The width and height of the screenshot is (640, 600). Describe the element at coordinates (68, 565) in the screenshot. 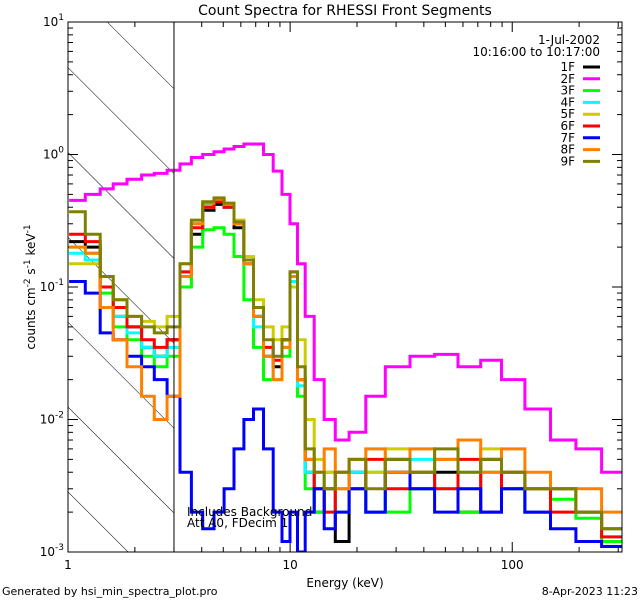

I see `x-tick-label: 1` at that location.